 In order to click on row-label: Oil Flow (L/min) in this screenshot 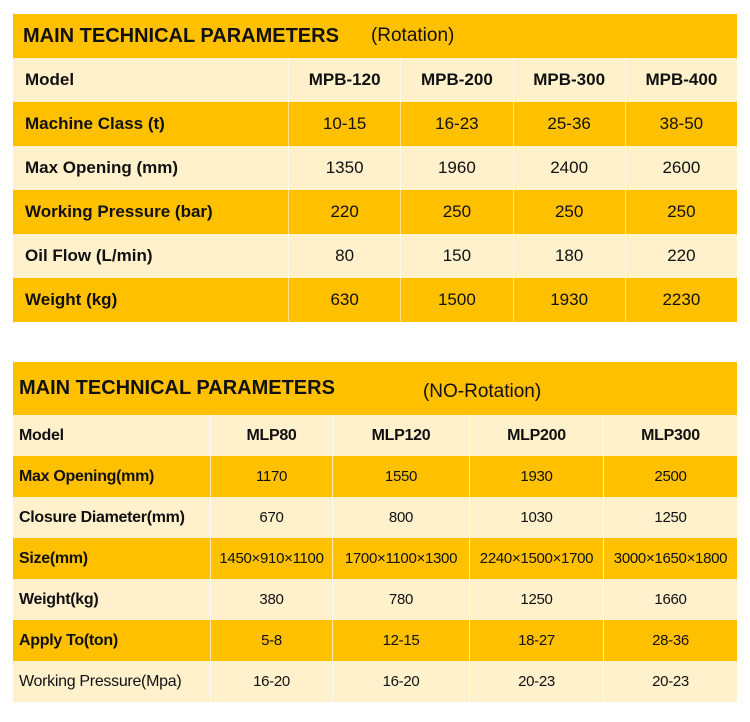, I will do `click(89, 255)`.